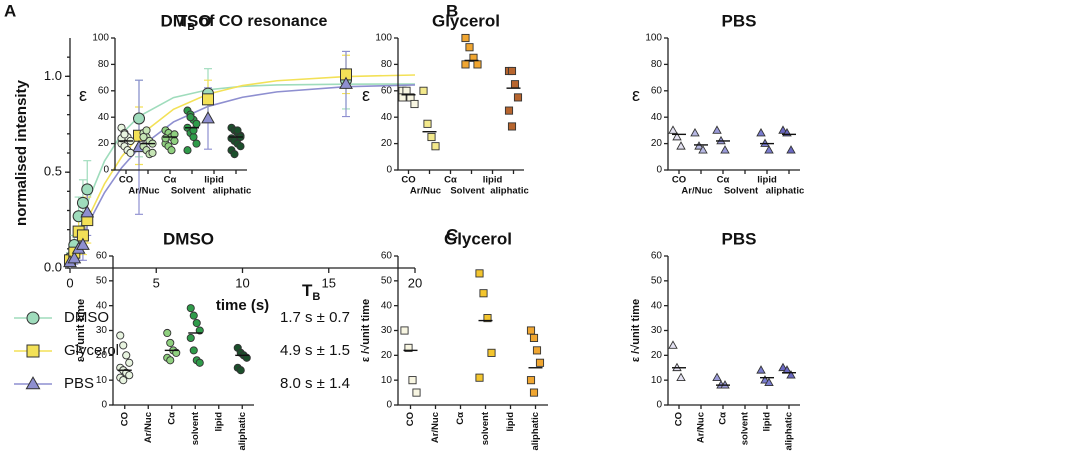 This screenshot has height=454, width=1065. Describe the element at coordinates (242, 176) in the screenshot. I see `fit-curve` at that location.